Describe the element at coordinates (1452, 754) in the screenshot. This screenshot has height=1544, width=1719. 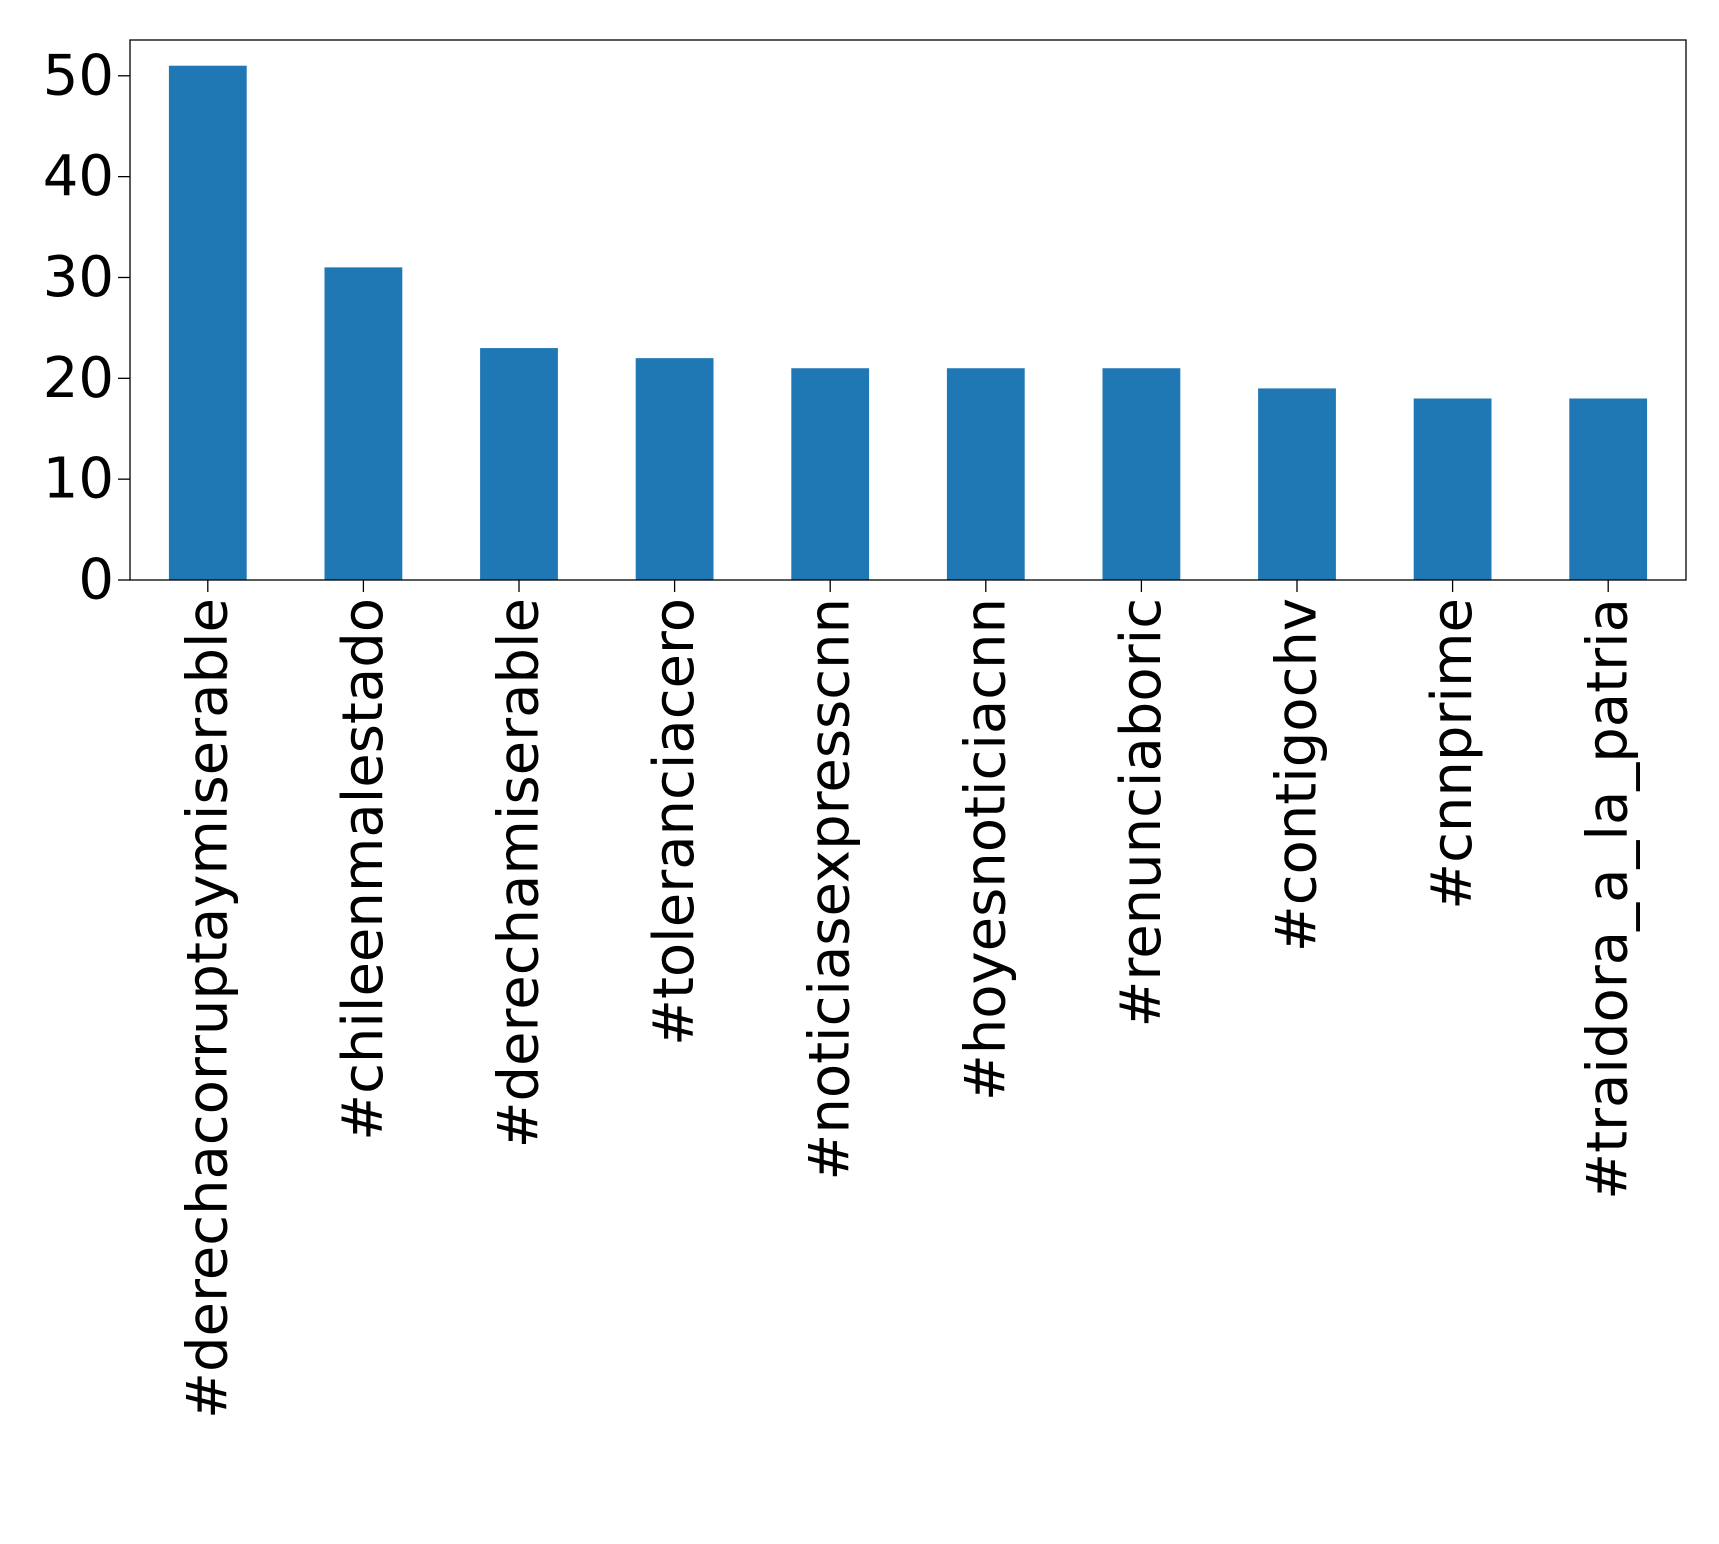
I see `x-tick-label: #cnnprime` at that location.